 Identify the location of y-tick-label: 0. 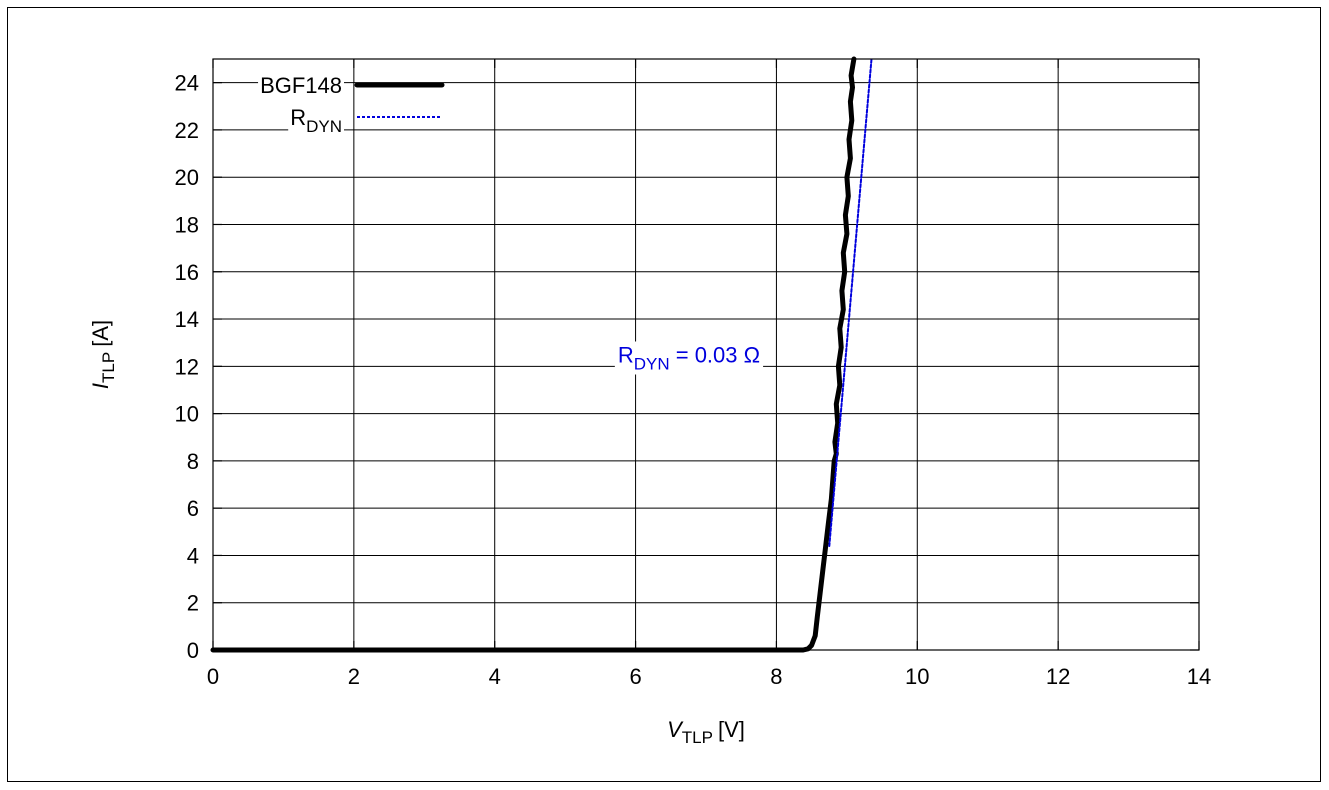
(193, 650).